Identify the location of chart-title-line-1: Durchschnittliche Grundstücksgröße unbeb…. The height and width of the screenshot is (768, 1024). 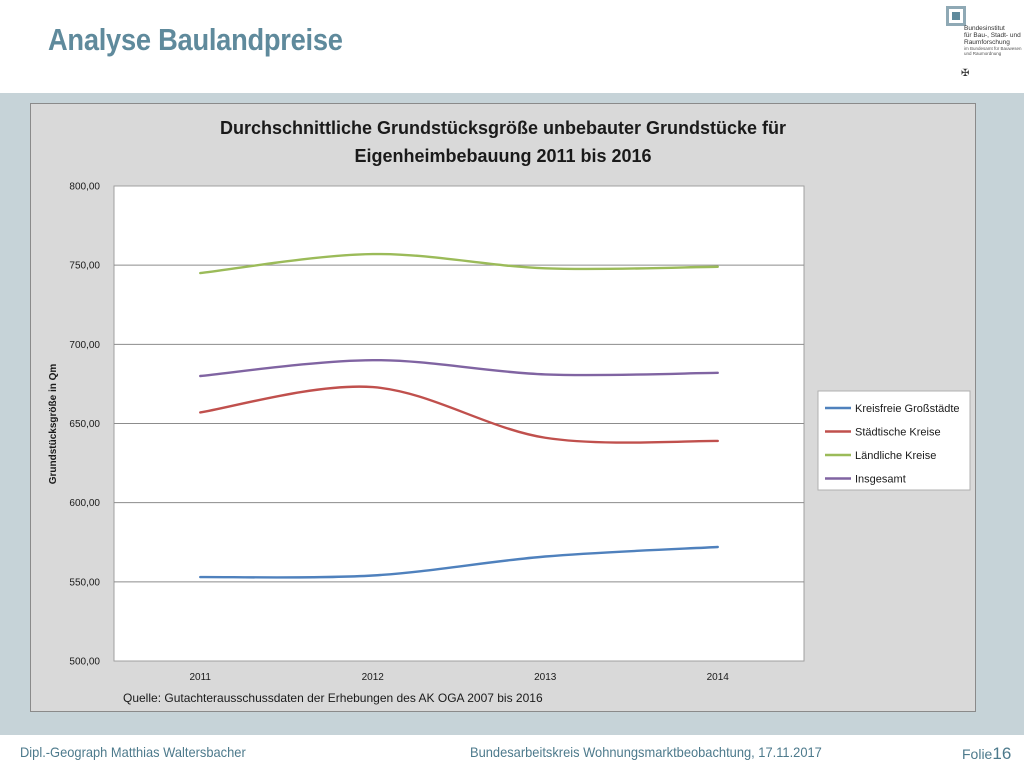
(503, 128).